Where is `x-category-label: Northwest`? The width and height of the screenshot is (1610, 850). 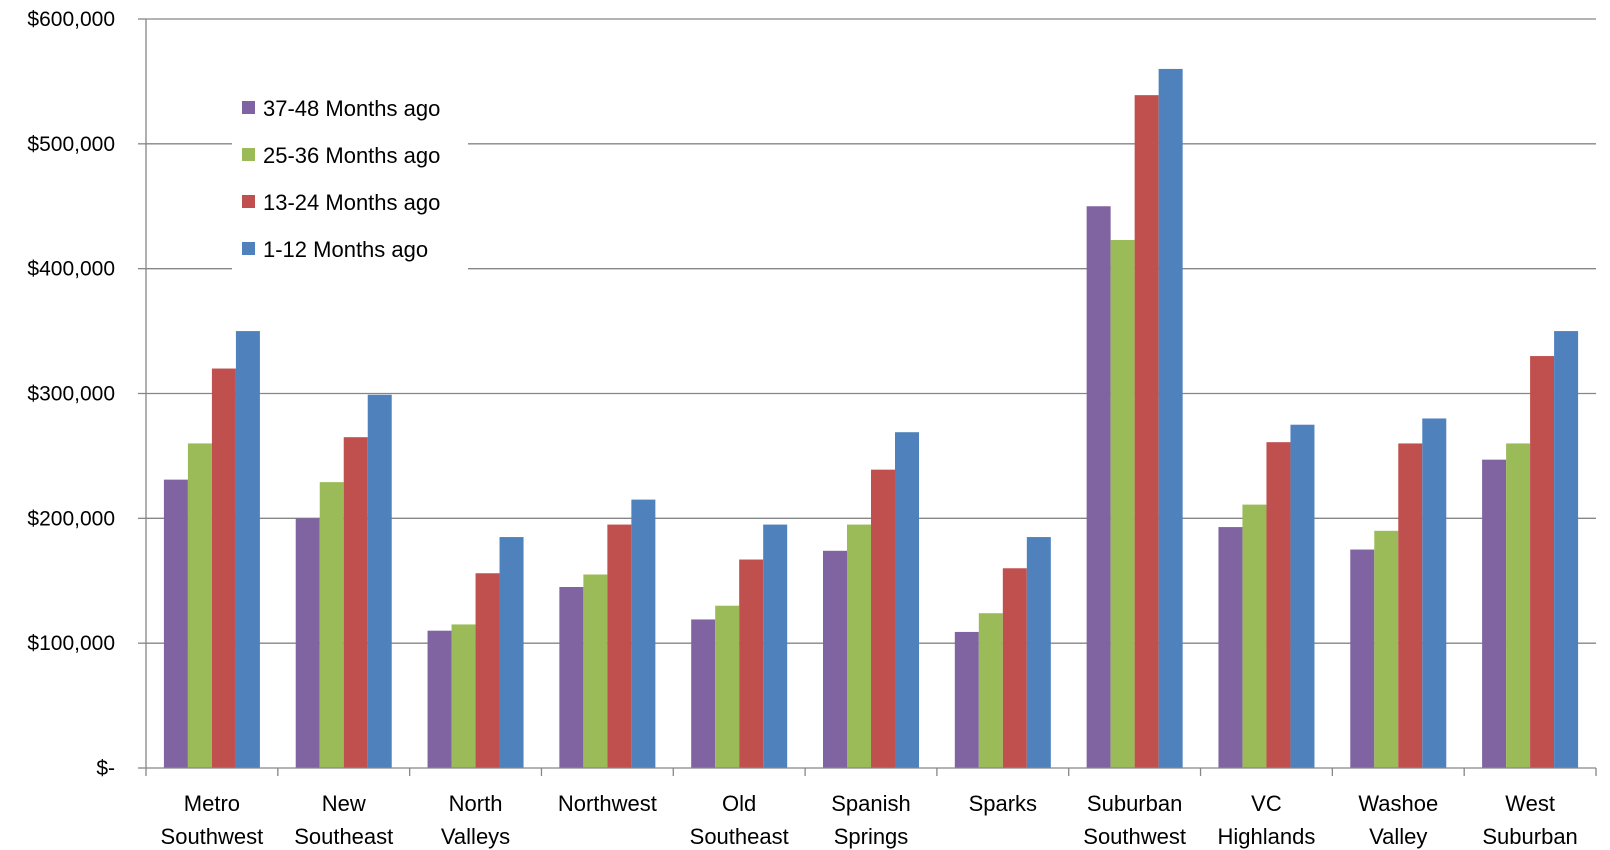 x-category-label: Northwest is located at coordinates (607, 803).